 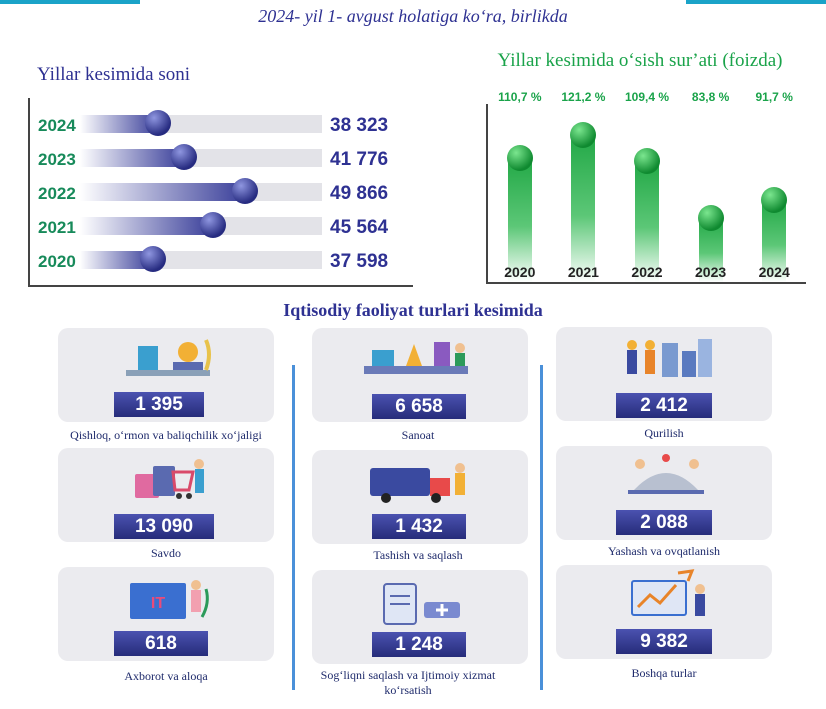 What do you see at coordinates (664, 551) in the screenshot?
I see `sector-label: Yashash va ovqatlanish` at bounding box center [664, 551].